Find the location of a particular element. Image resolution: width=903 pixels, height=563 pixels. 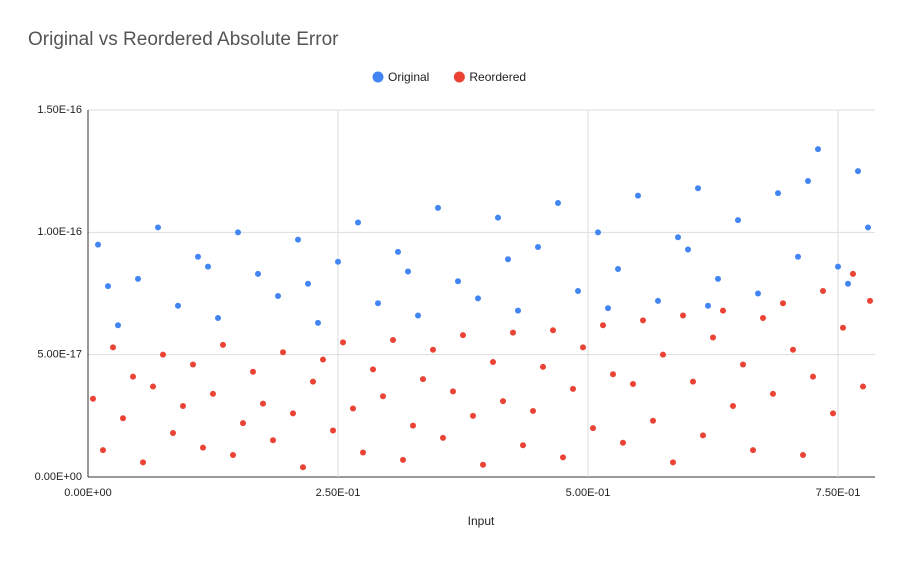

x-tick-label: 7.50E-01 is located at coordinates (838, 493).